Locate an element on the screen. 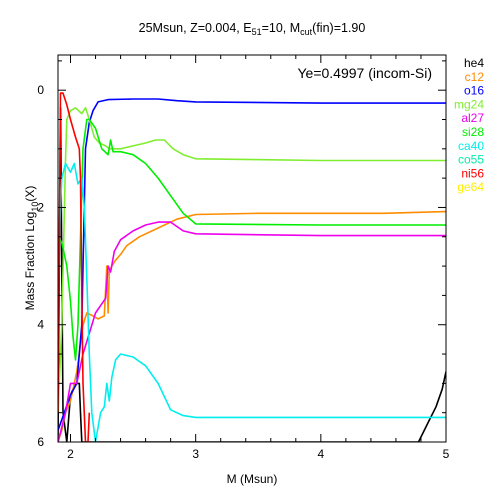  legend-item-ni56: ni56 is located at coordinates (472, 173).